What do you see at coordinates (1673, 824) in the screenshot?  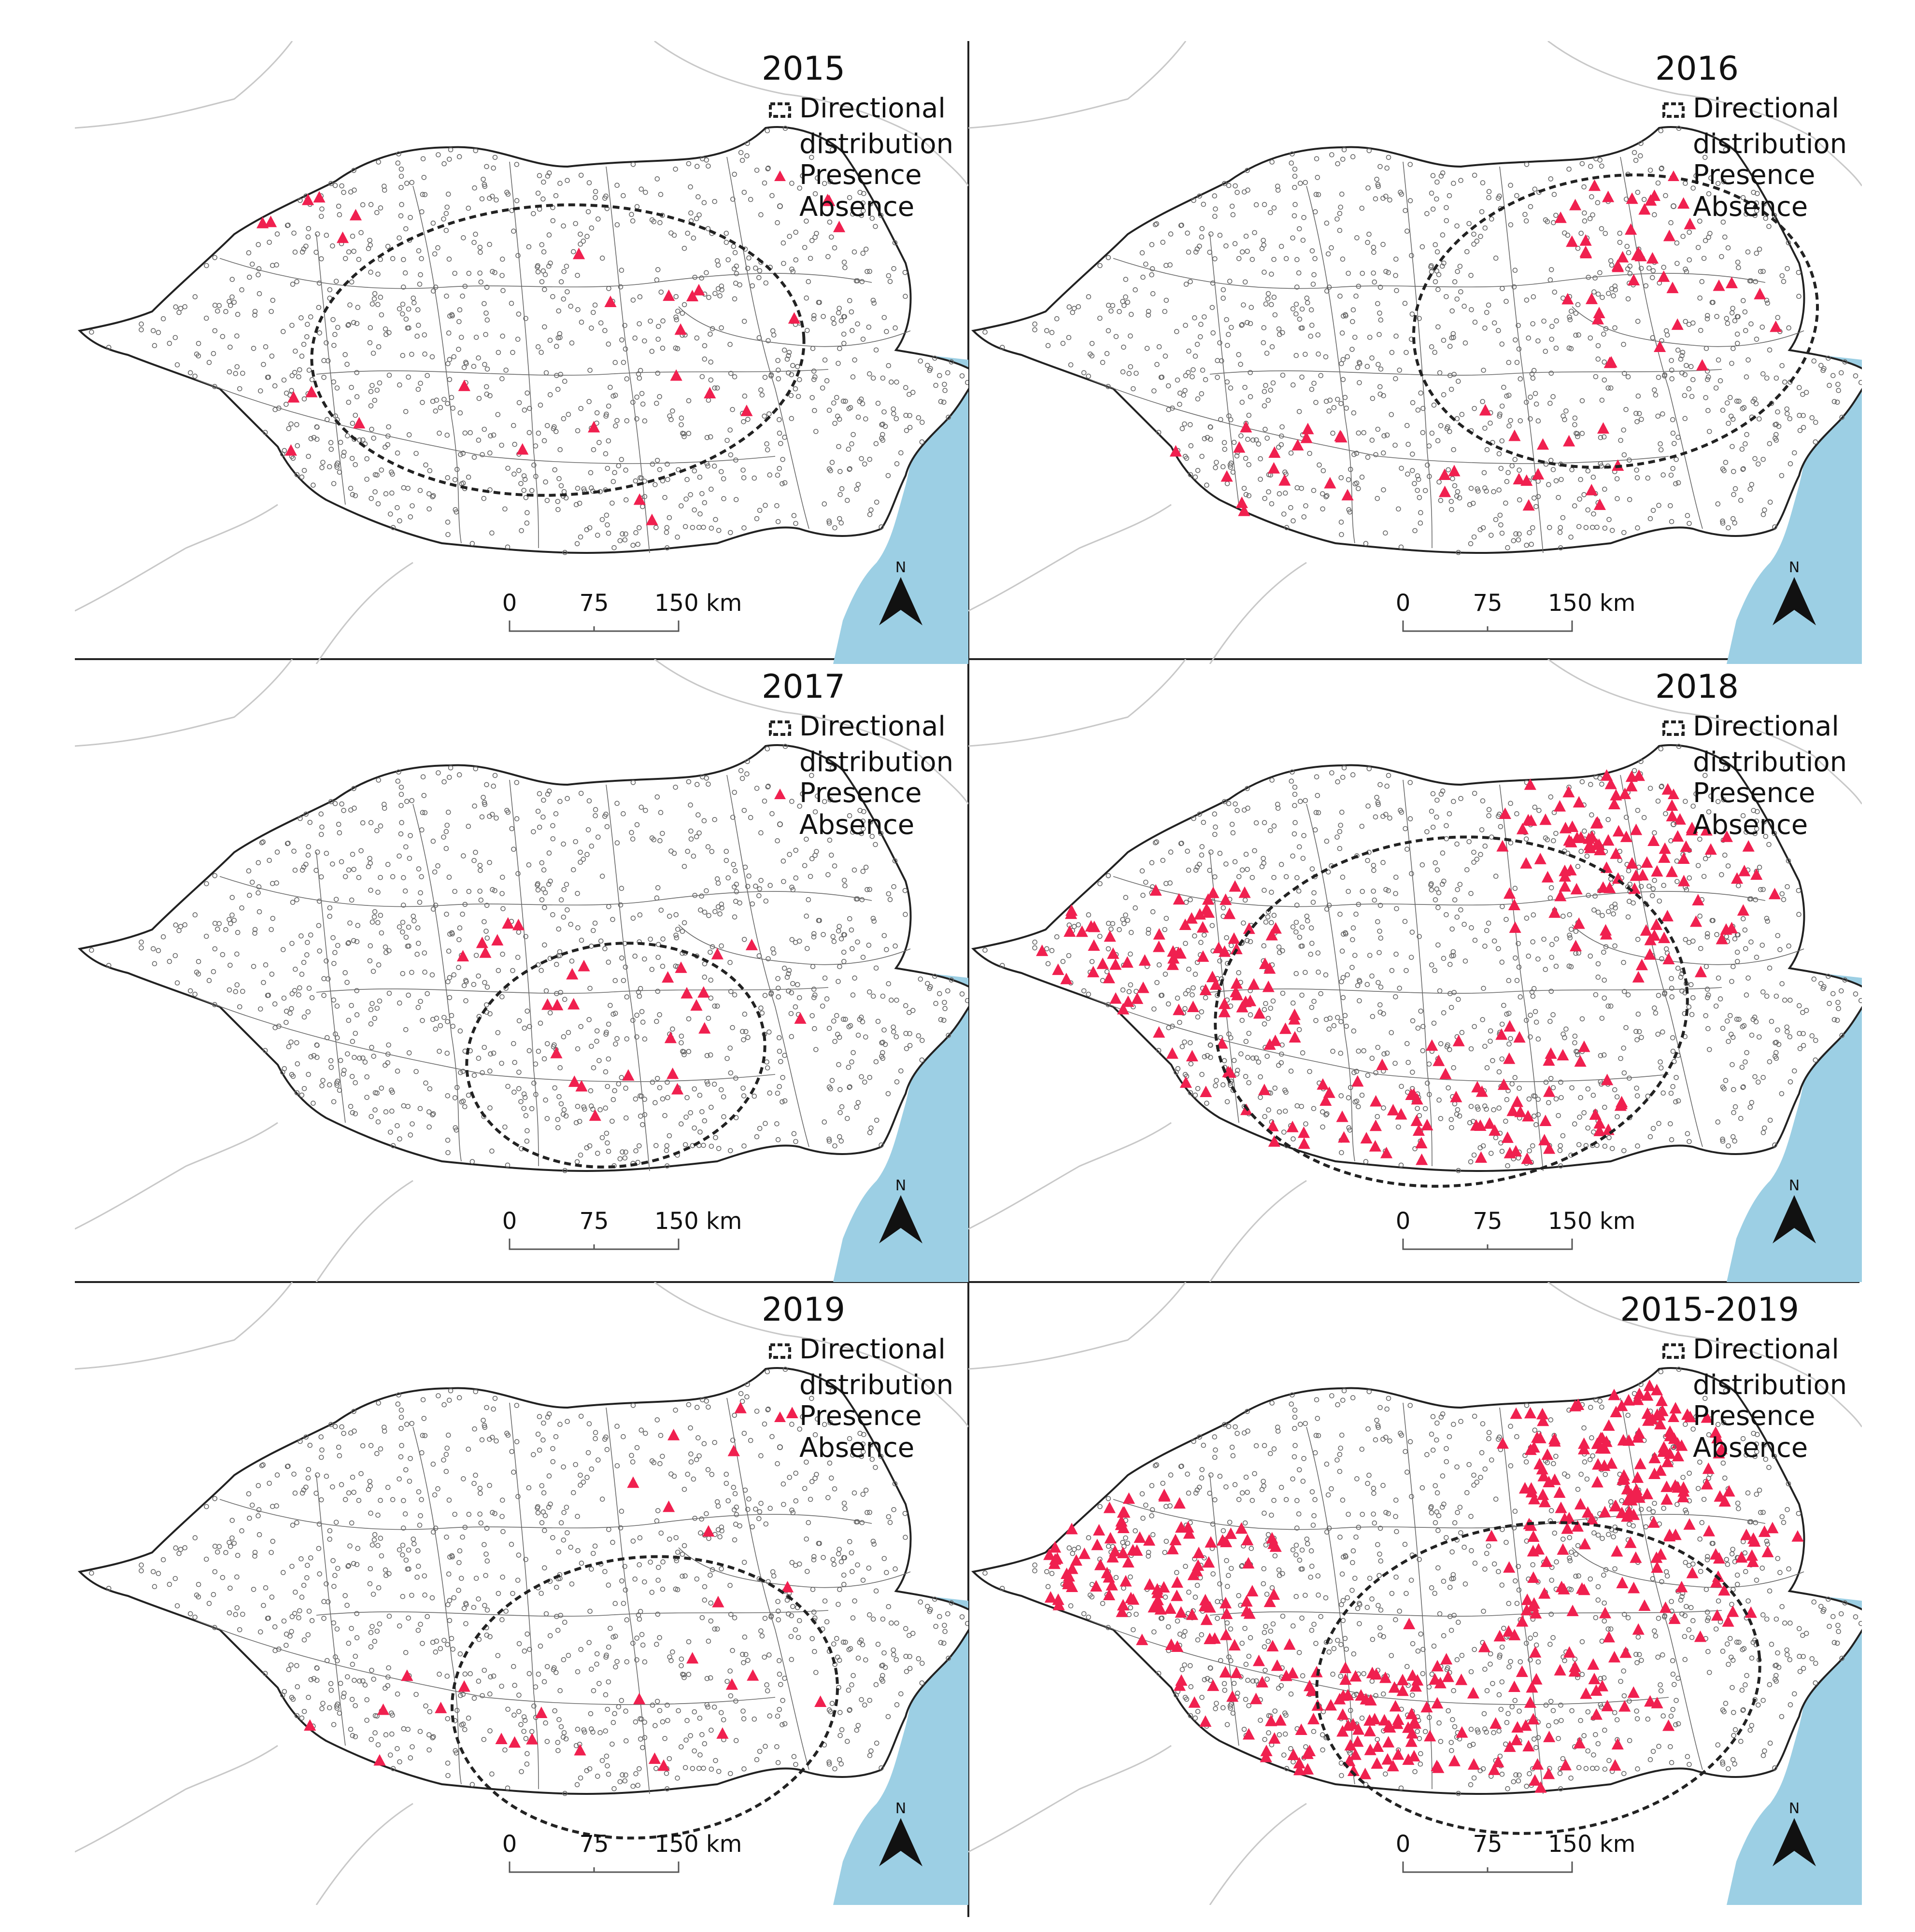 I see `legend-absence-symbol` at bounding box center [1673, 824].